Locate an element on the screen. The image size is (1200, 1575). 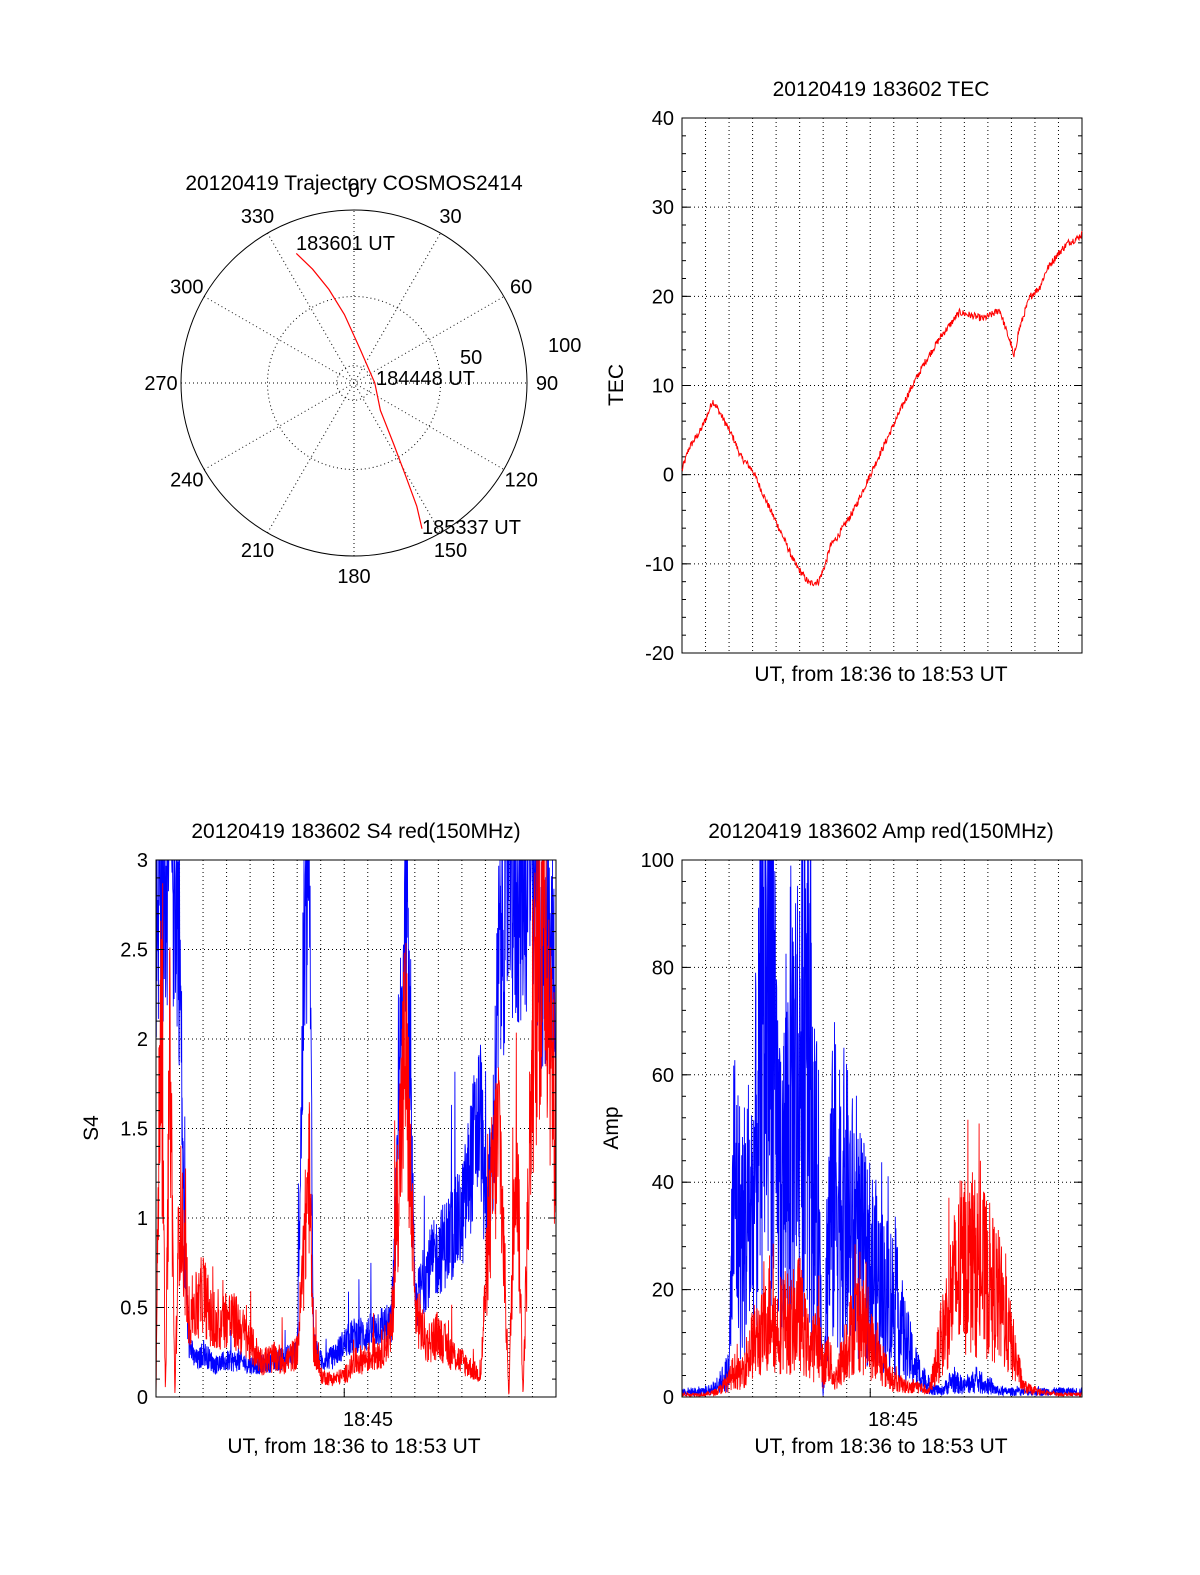
trajectory-line is located at coordinates (359, 390).